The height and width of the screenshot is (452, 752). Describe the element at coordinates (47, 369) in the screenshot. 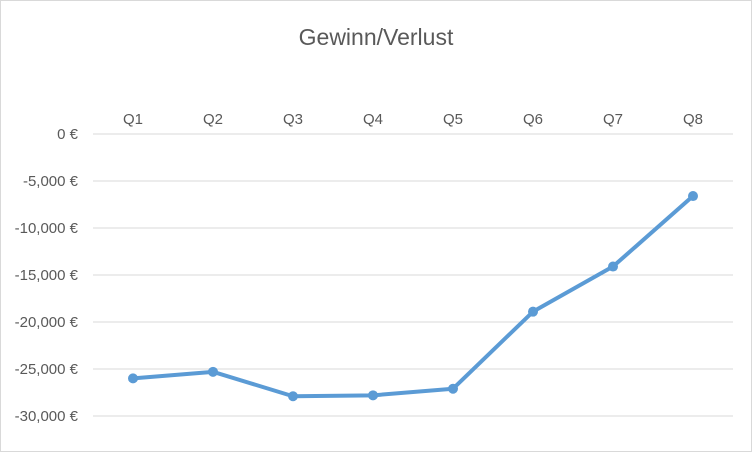

I see `y-tick-label: -25,000 €` at that location.